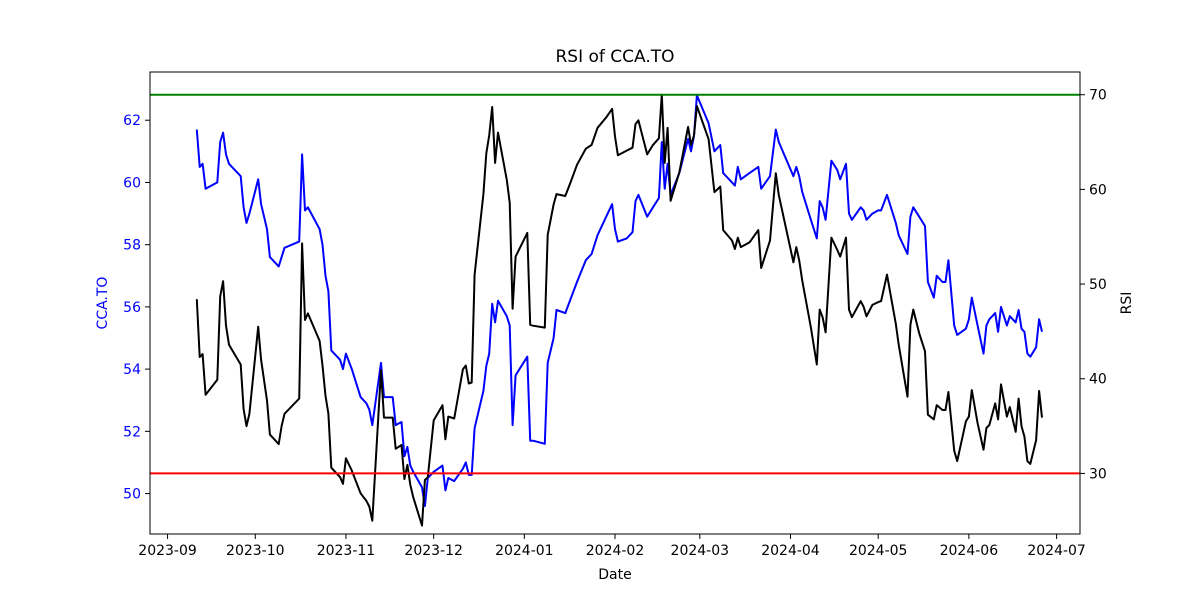 Image resolution: width=1200 pixels, height=600 pixels. Describe the element at coordinates (1098, 285) in the screenshot. I see `right-y-tick-label: 50` at that location.